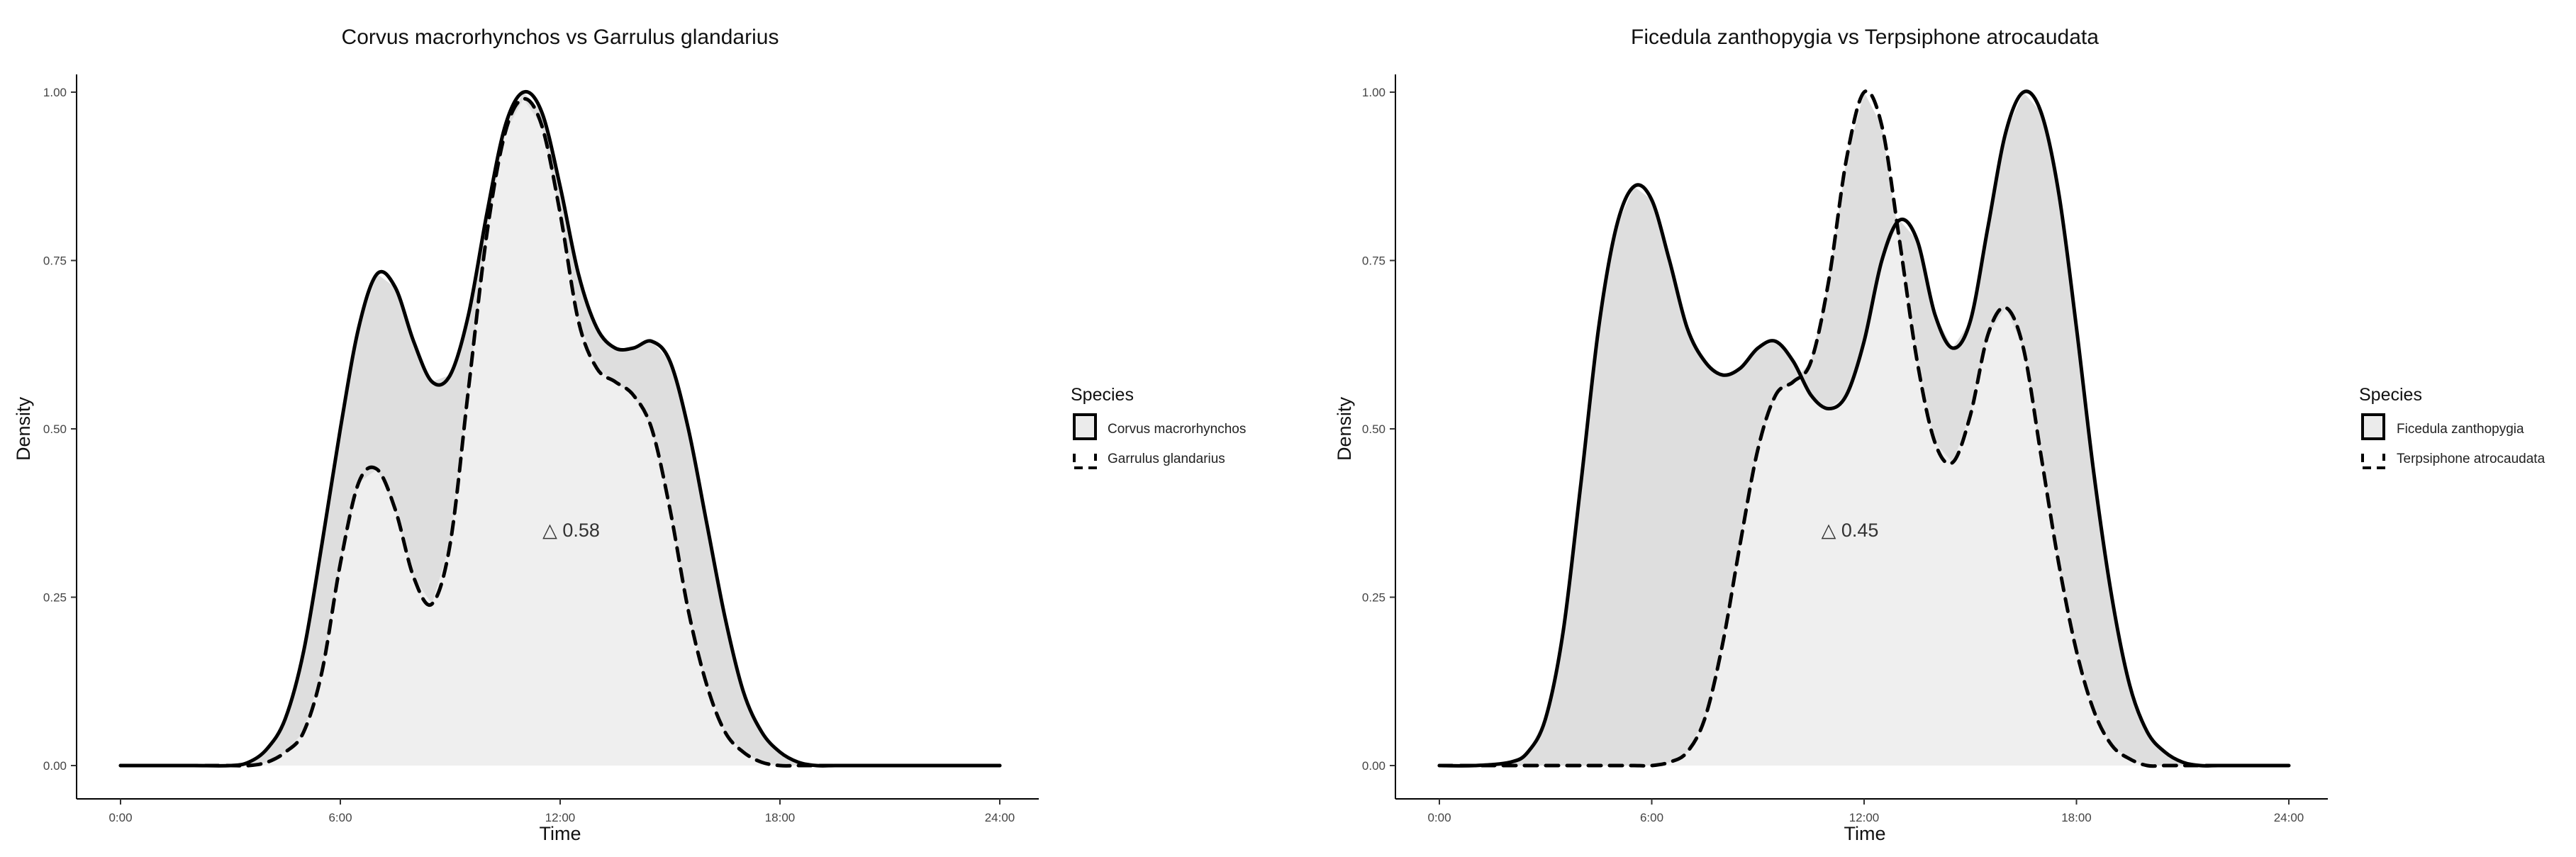  Describe the element at coordinates (2373, 427) in the screenshot. I see `legend-key-solid-right` at that location.